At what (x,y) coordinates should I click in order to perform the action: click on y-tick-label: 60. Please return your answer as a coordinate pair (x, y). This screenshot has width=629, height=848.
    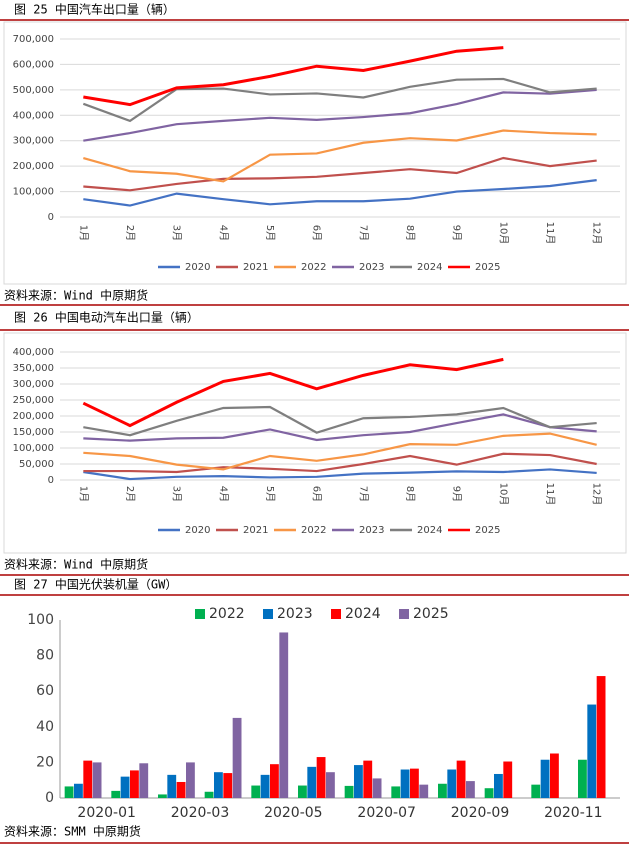
    Looking at the image, I should click on (45, 691).